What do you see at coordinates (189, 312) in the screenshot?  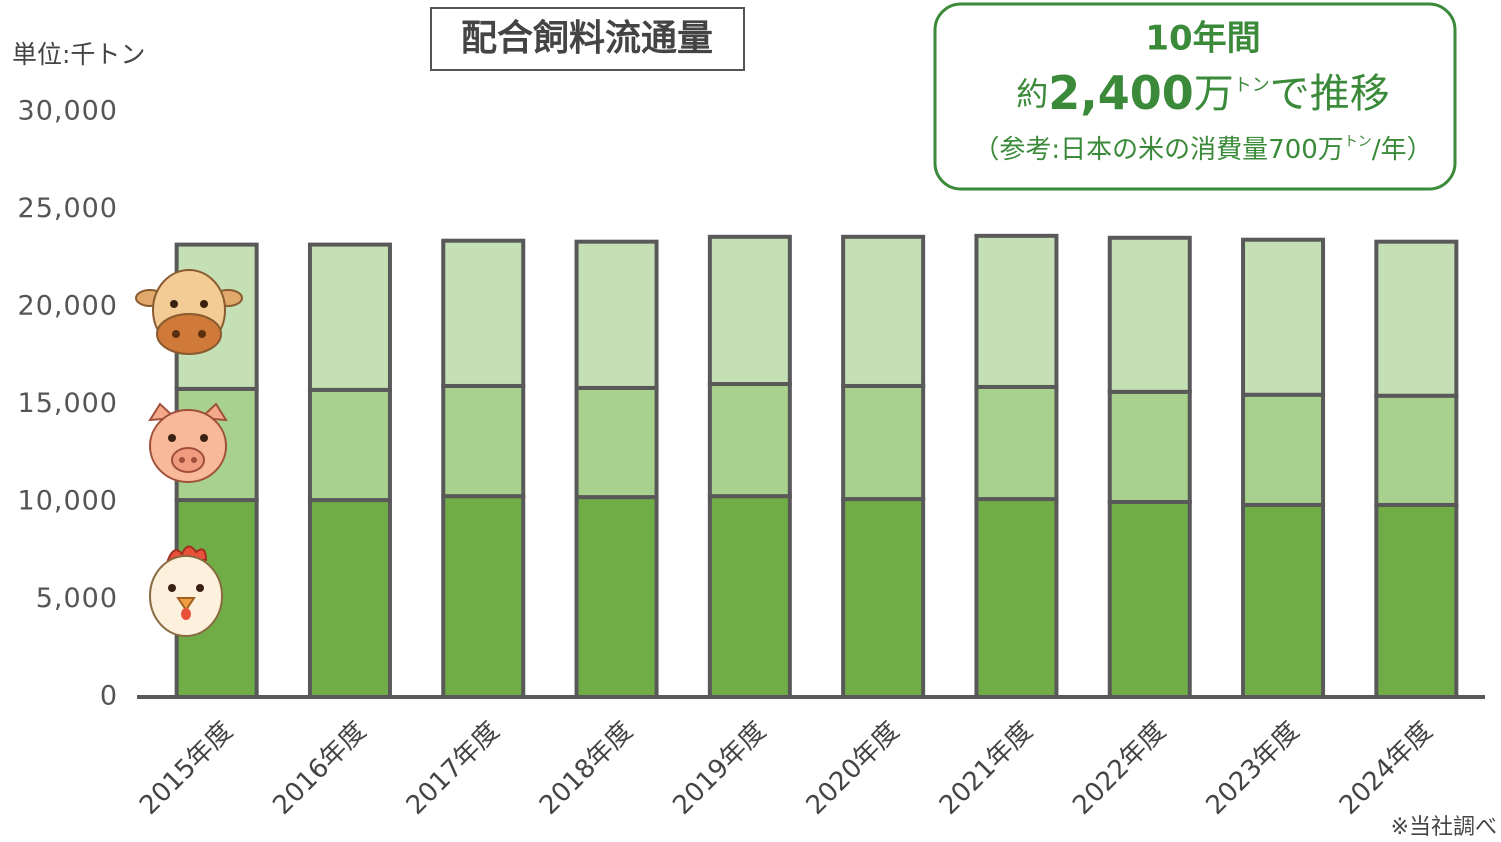 I see `cow-icon` at bounding box center [189, 312].